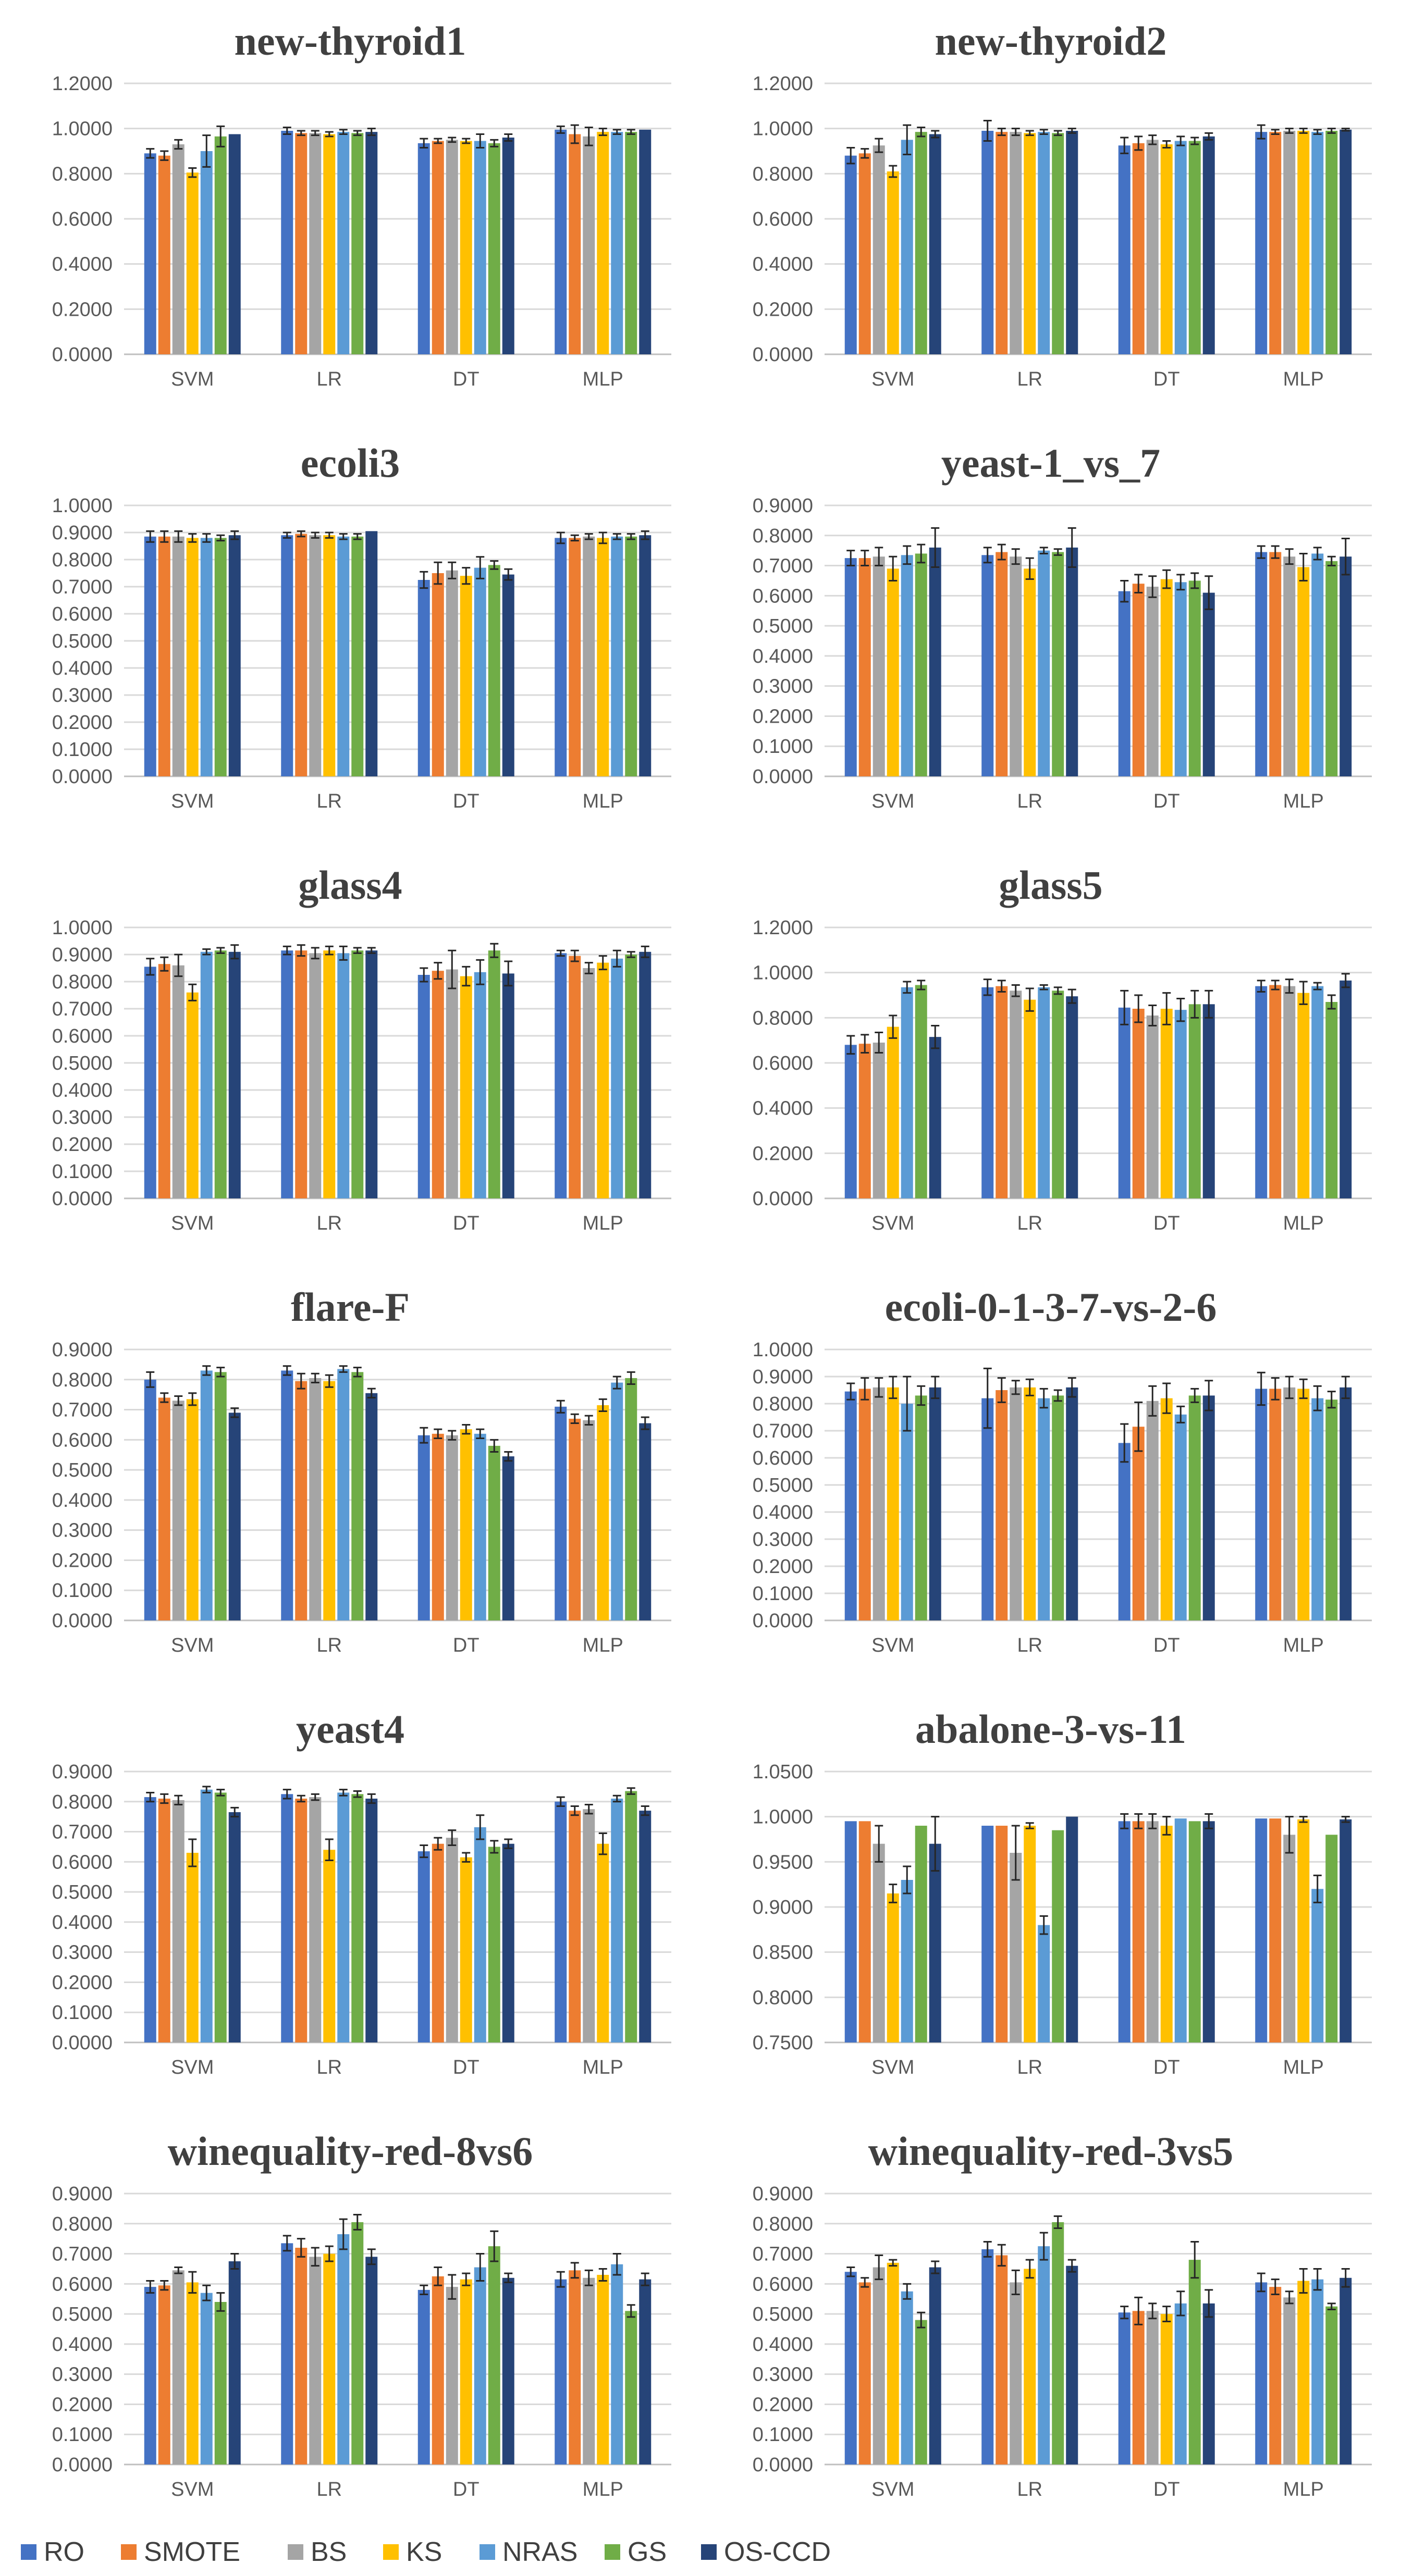  What do you see at coordinates (560, 129) in the screenshot?
I see `error-bar-ro-mlp` at bounding box center [560, 129].